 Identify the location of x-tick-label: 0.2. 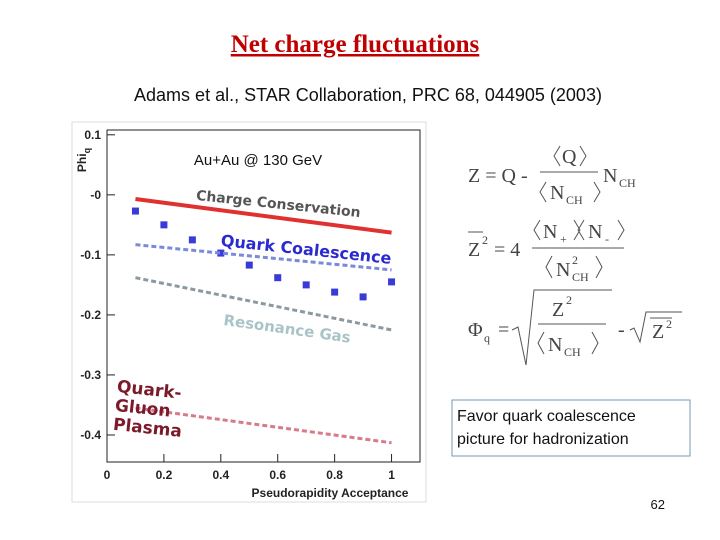
(164, 475).